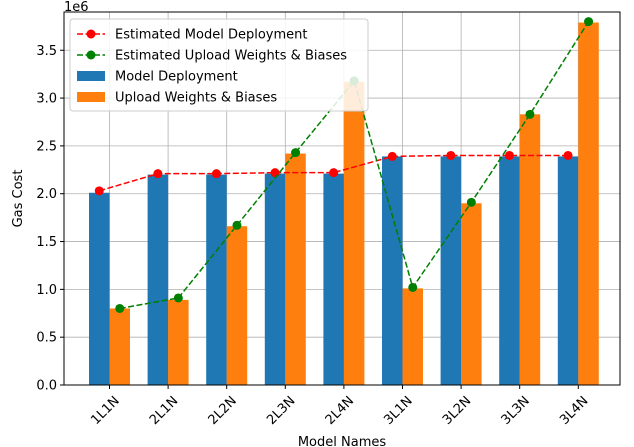 This screenshot has width=634, height=447. I want to click on point-estimated-upload-weights-biases-1l1n, so click(120, 308).